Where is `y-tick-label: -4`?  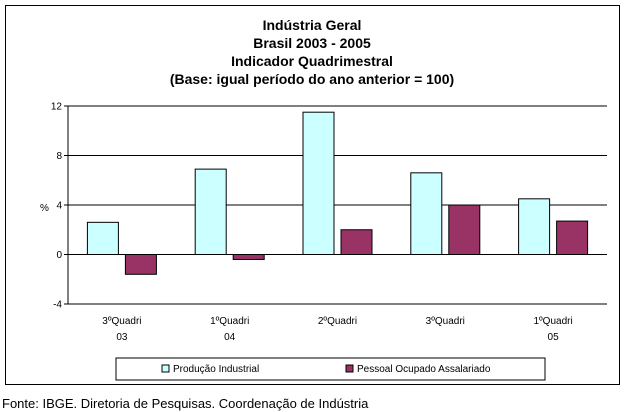
y-tick-label: -4 is located at coordinates (57, 305).